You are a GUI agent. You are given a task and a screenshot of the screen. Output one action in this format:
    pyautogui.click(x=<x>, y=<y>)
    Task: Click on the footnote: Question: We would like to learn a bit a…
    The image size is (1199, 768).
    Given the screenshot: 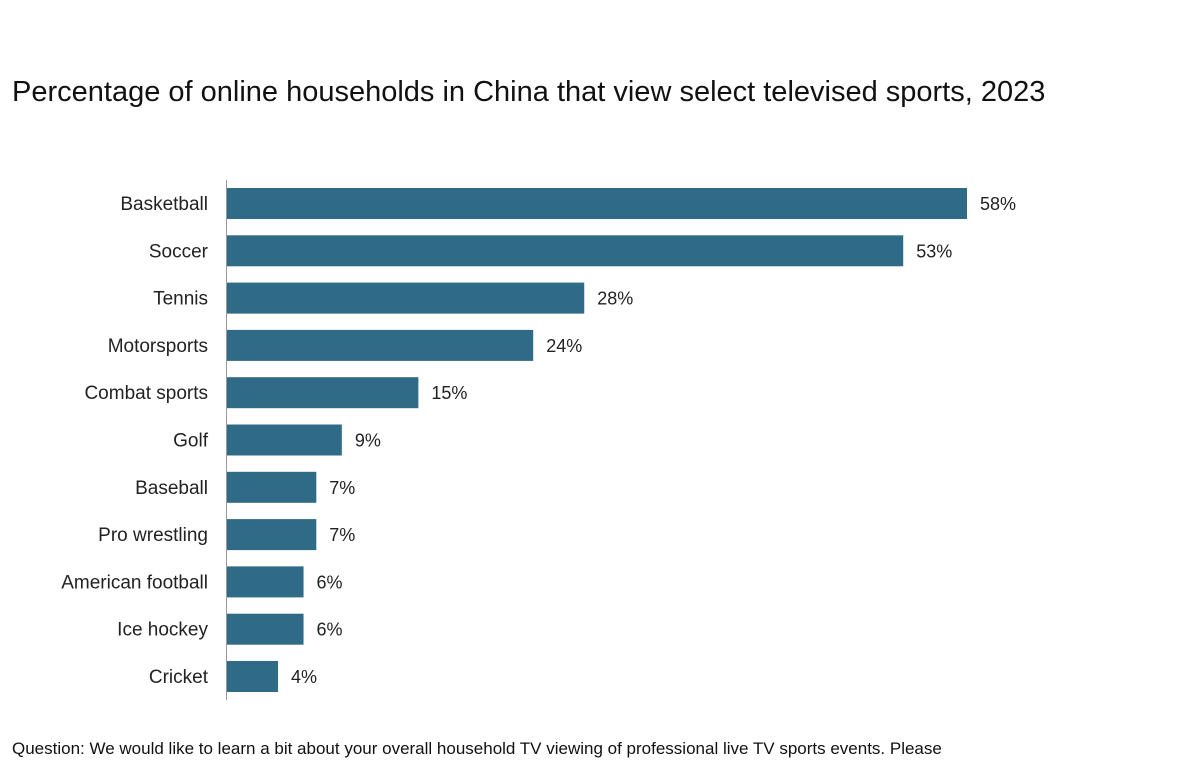 What is the action you would take?
    pyautogui.click(x=602, y=753)
    